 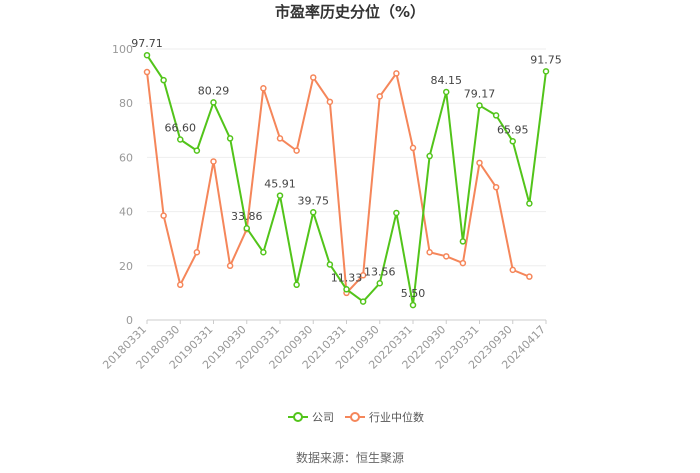 What do you see at coordinates (347, 277) in the screenshot?
I see `data-label: 11.33` at bounding box center [347, 277].